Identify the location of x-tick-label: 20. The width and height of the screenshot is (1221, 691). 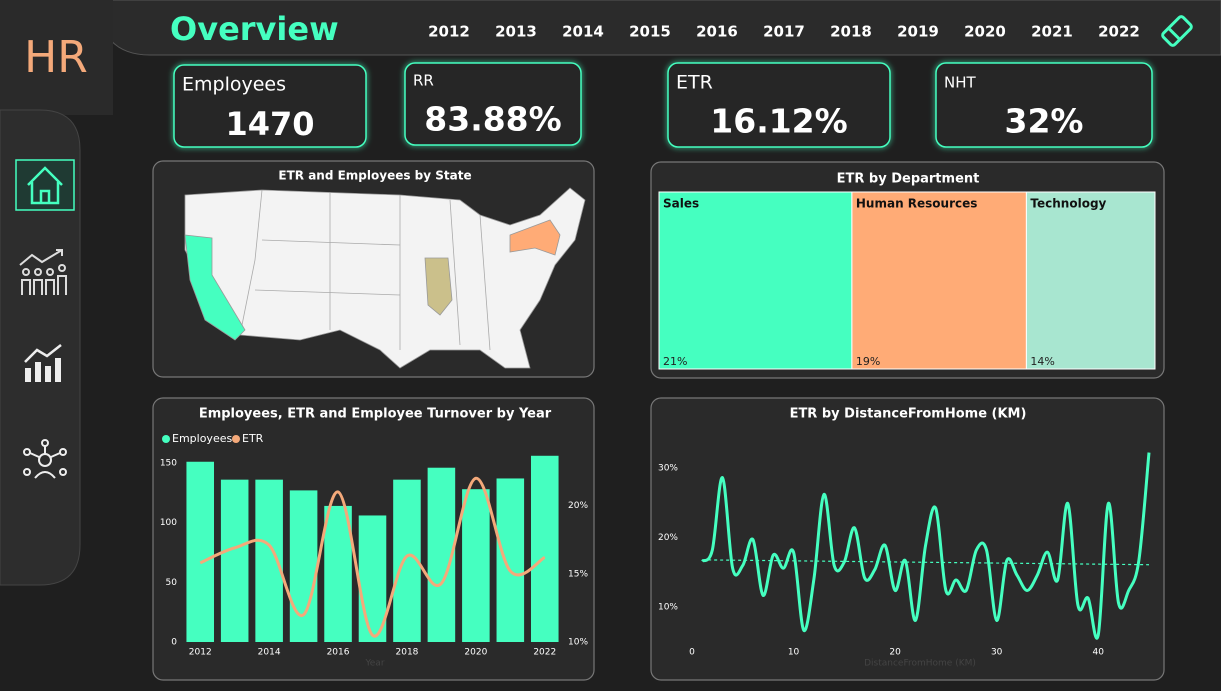
(895, 653).